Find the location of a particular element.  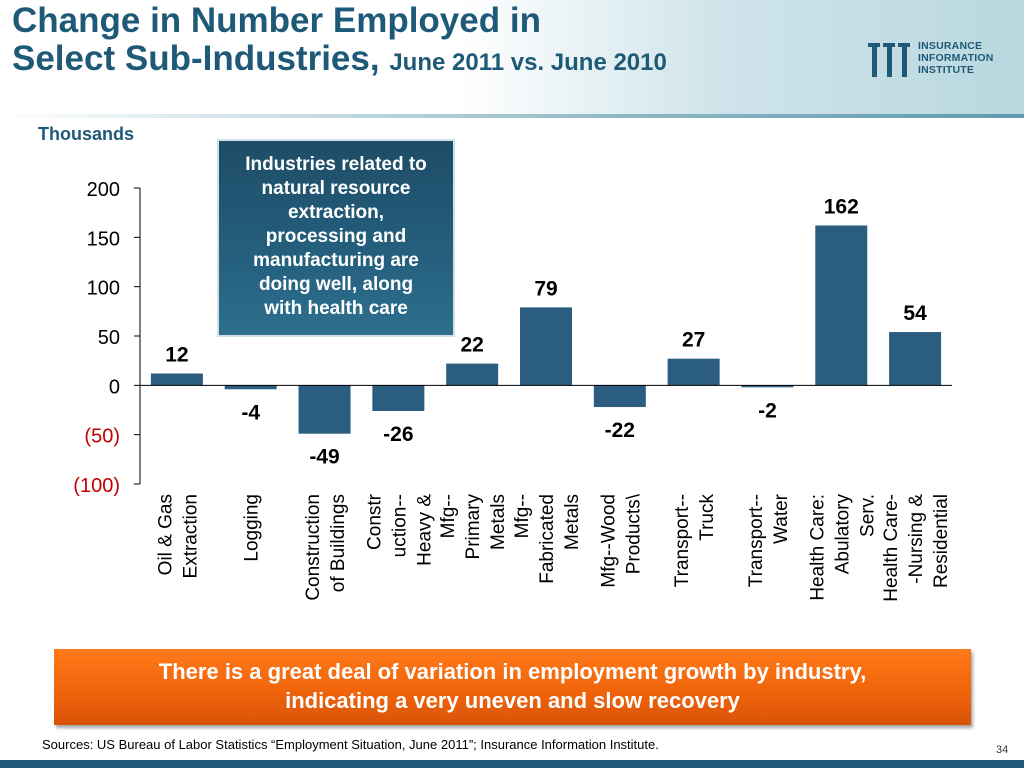

data-label: 27 is located at coordinates (693, 340).